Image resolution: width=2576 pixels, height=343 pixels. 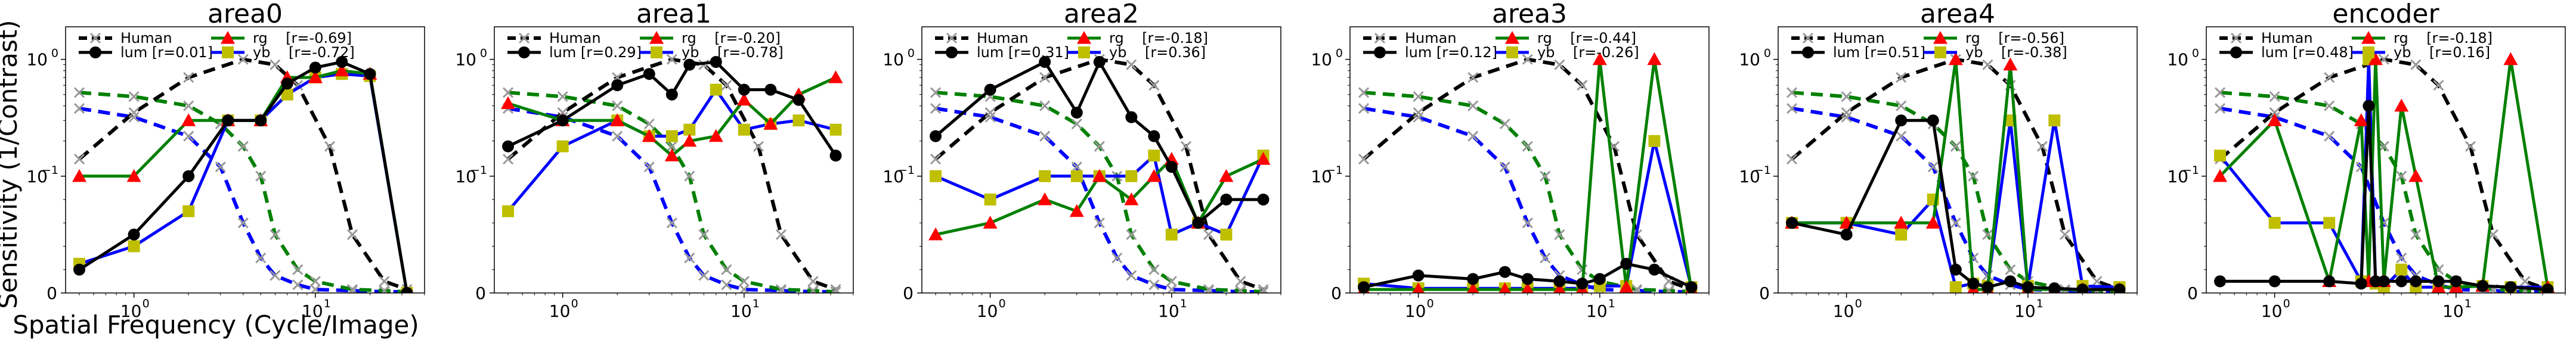 What do you see at coordinates (733, 53) in the screenshot?
I see `legend-label: yb [r=-0.78]` at bounding box center [733, 53].